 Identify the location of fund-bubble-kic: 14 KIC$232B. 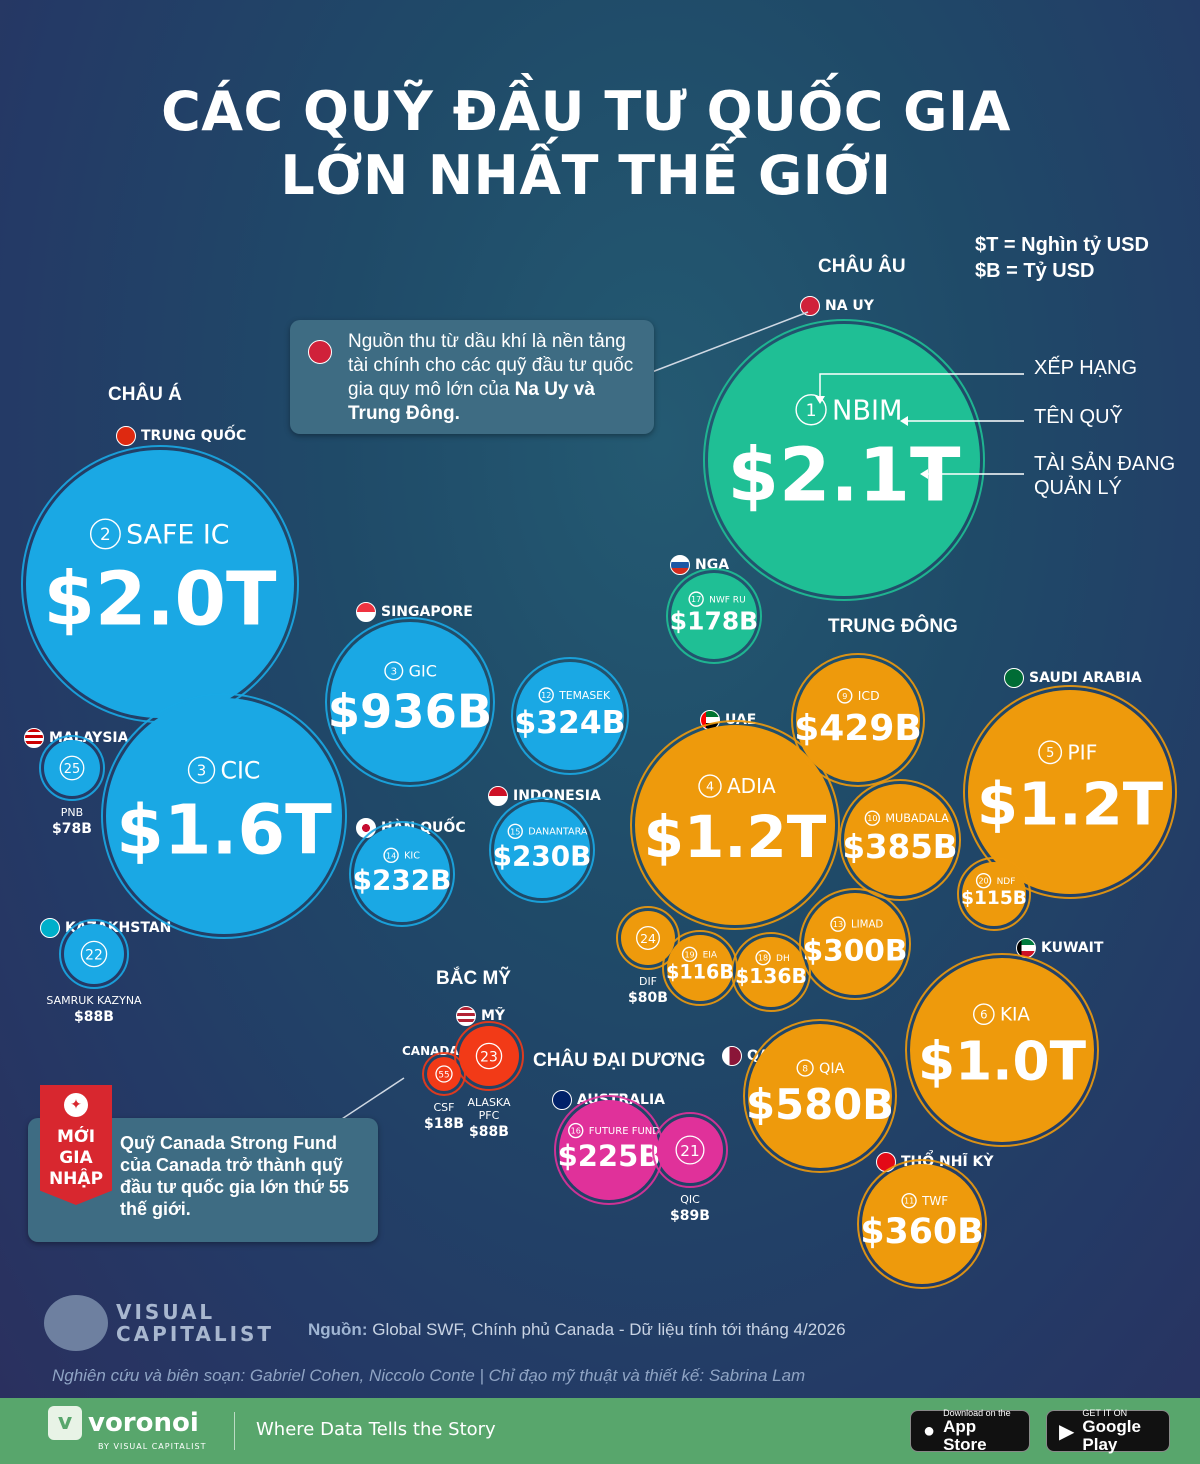
(402, 874).